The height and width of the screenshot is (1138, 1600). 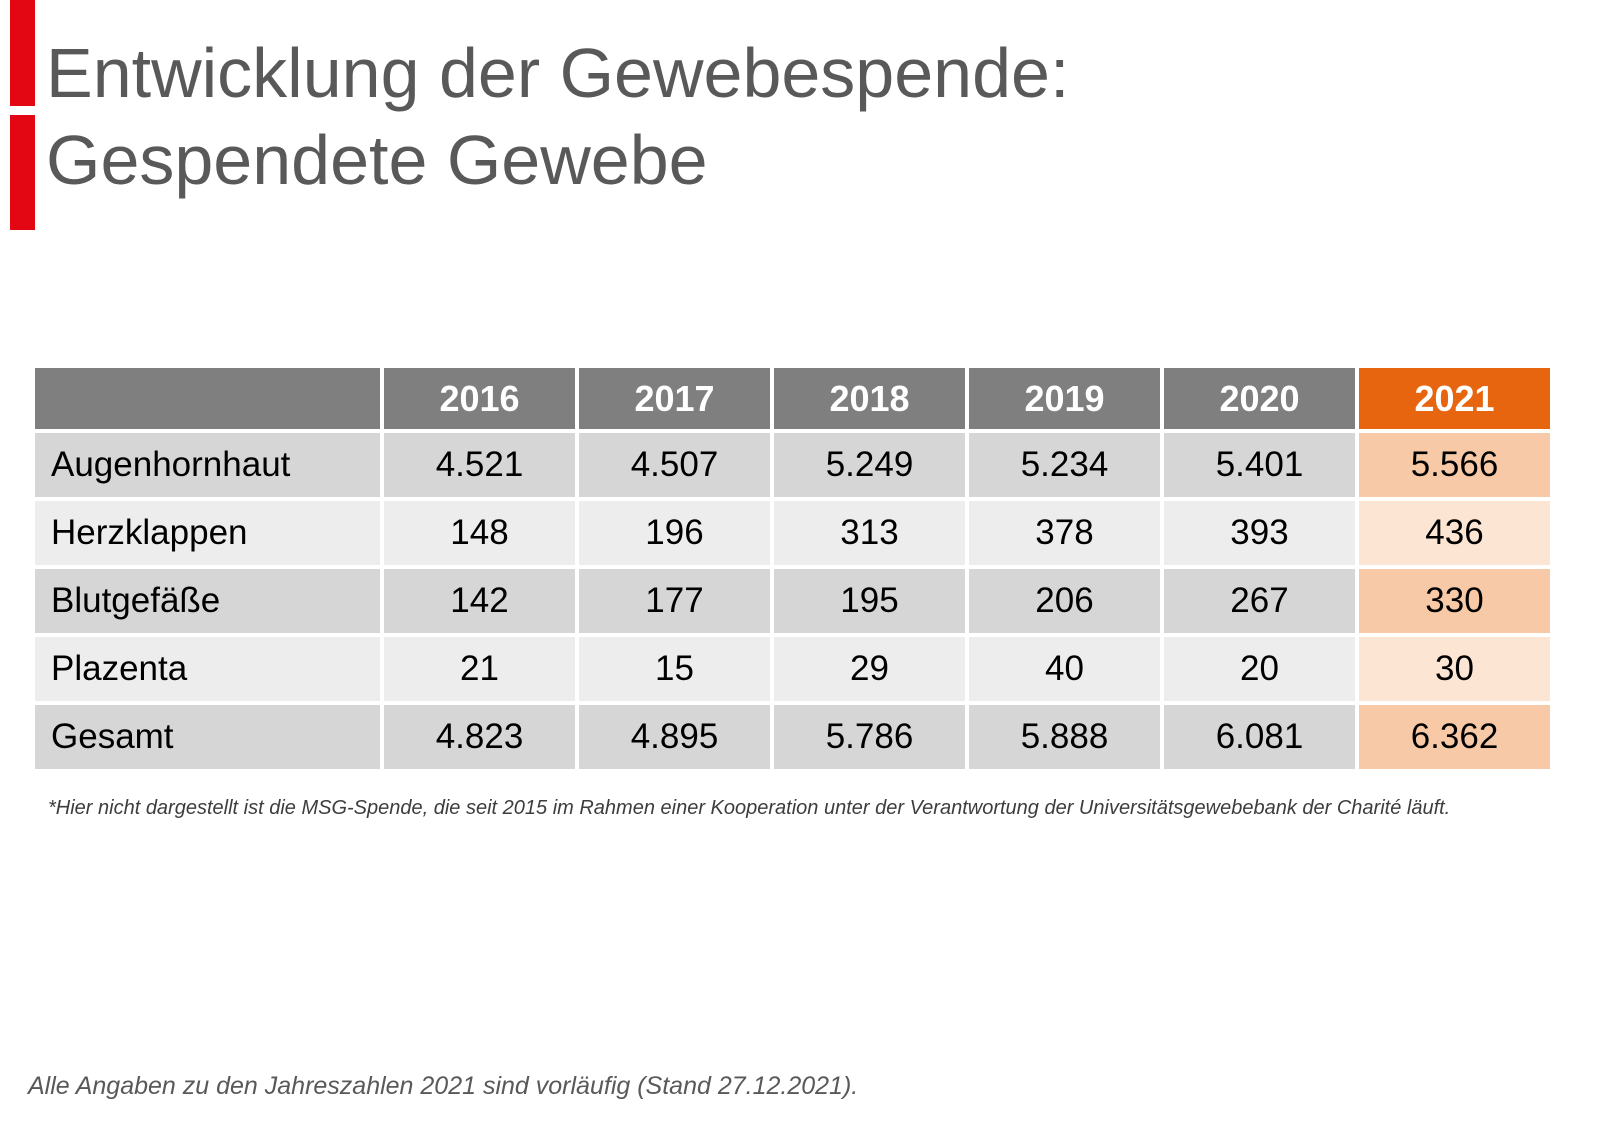 I want to click on cell-2021-Blutgefäße: 330, so click(x=1454, y=601).